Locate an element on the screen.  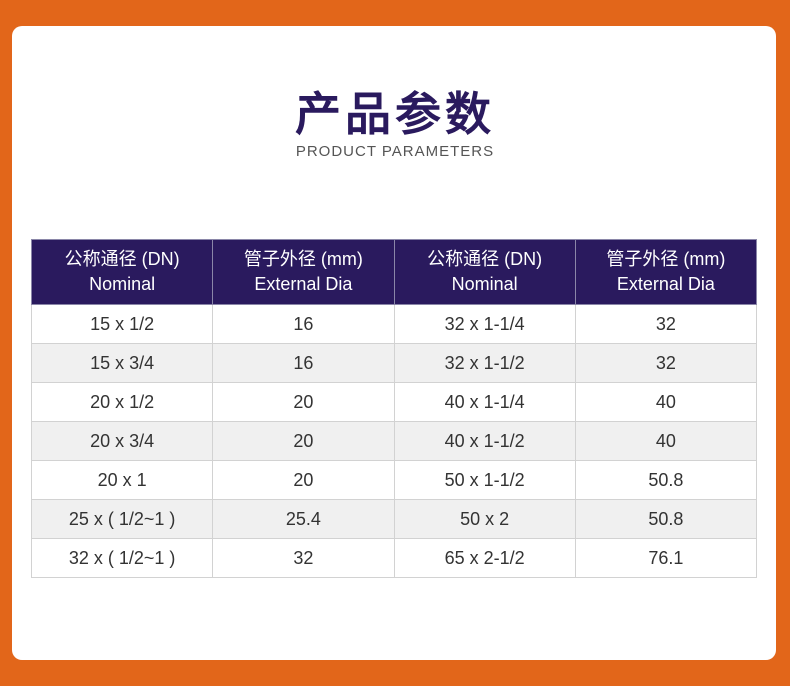
table-row: 15 x 3/4 16 32 x 1-1/2 32 is located at coordinates (394, 363).